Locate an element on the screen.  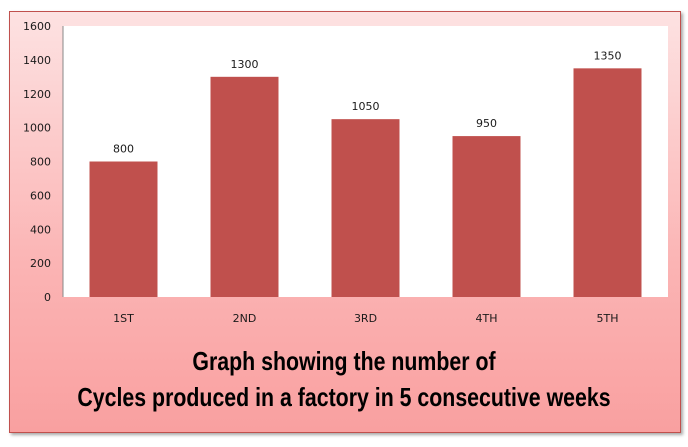
y-tick-label: 200 is located at coordinates (40, 263).